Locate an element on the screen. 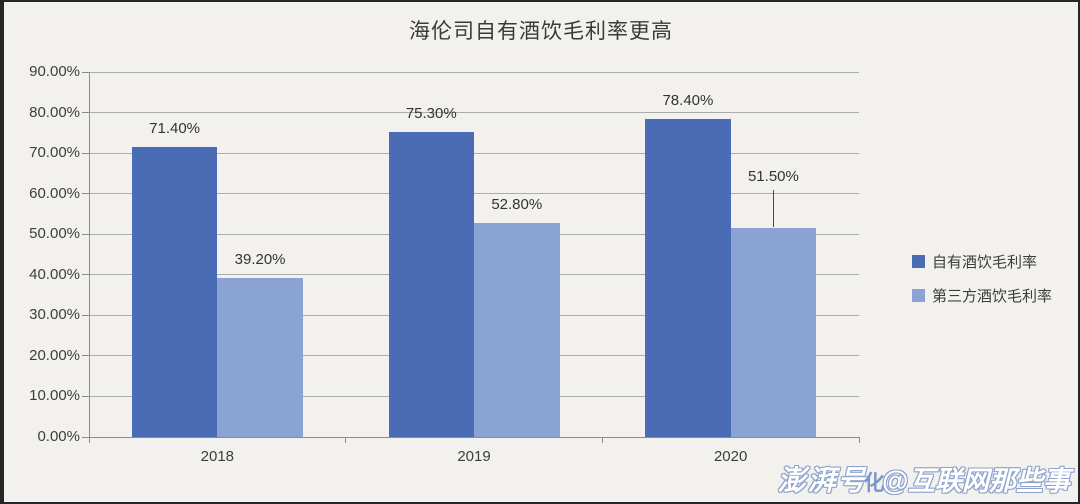  legend-label-own-beverage: 自有酒饮毛利率 is located at coordinates (985, 262).